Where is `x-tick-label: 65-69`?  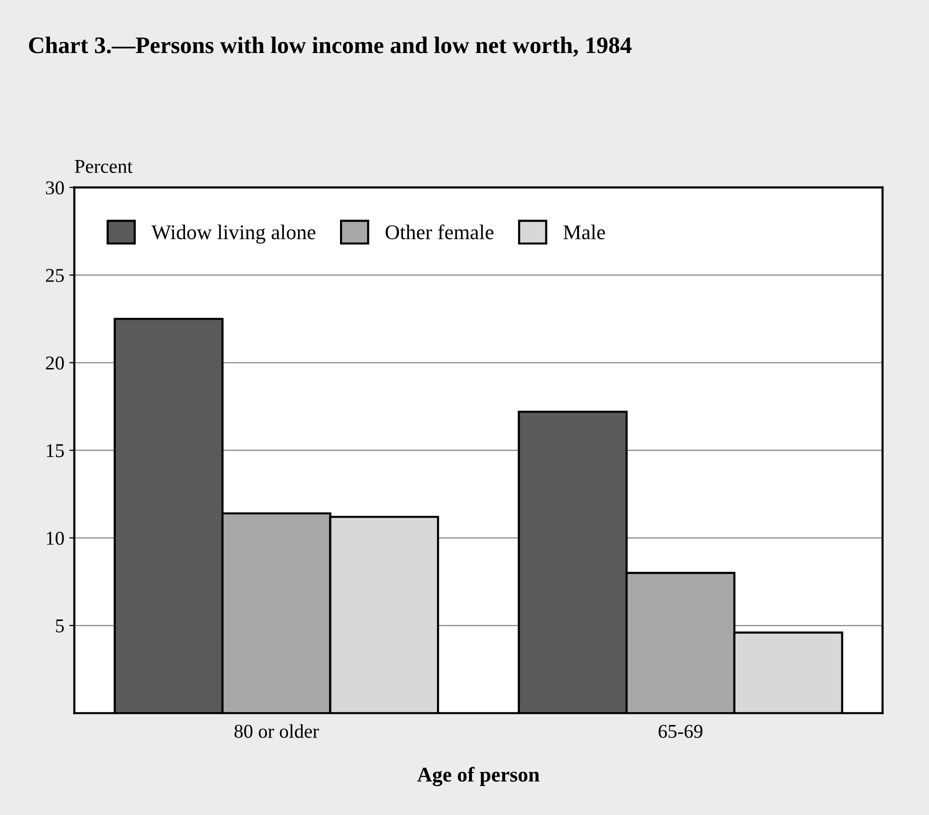
x-tick-label: 65-69 is located at coordinates (680, 731).